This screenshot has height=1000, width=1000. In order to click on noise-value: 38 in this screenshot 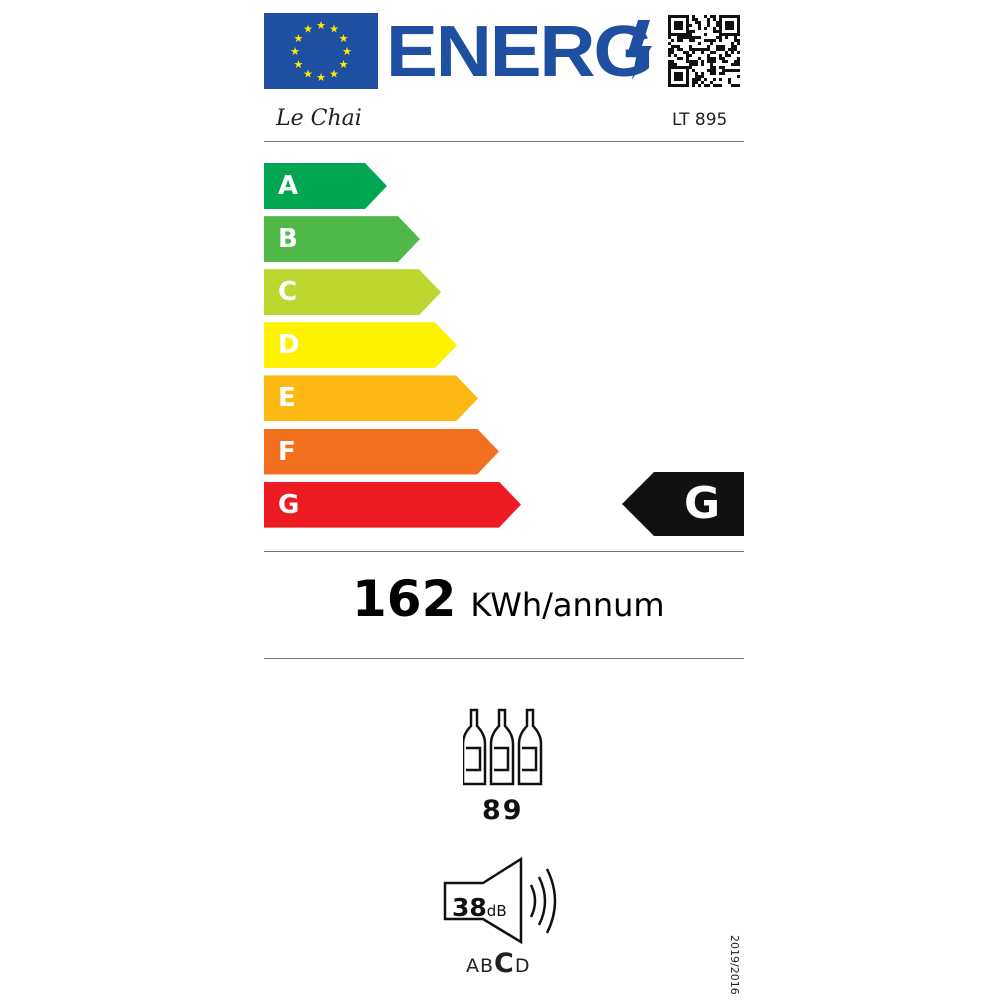, I will do `click(469, 907)`.